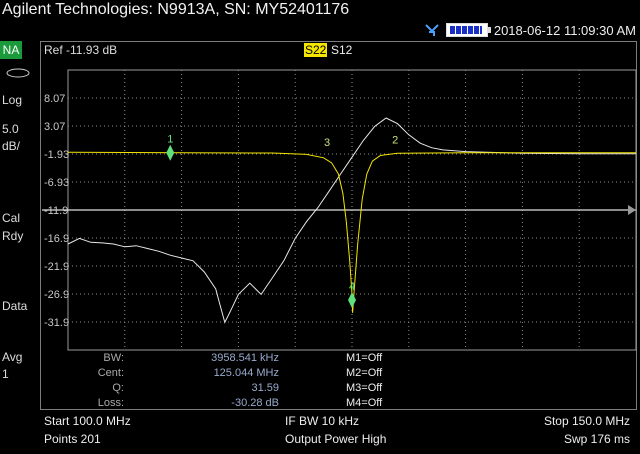 This screenshot has height=454, width=640. Describe the element at coordinates (364, 373) in the screenshot. I see `marker-status-item: M2=Off` at that location.